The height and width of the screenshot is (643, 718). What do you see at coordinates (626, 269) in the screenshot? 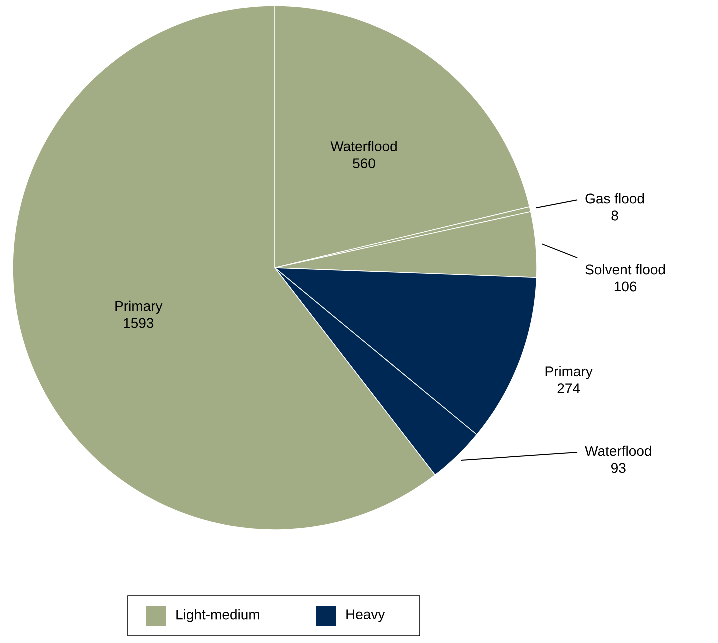
I see `slice-label: Solvent flood` at bounding box center [626, 269].